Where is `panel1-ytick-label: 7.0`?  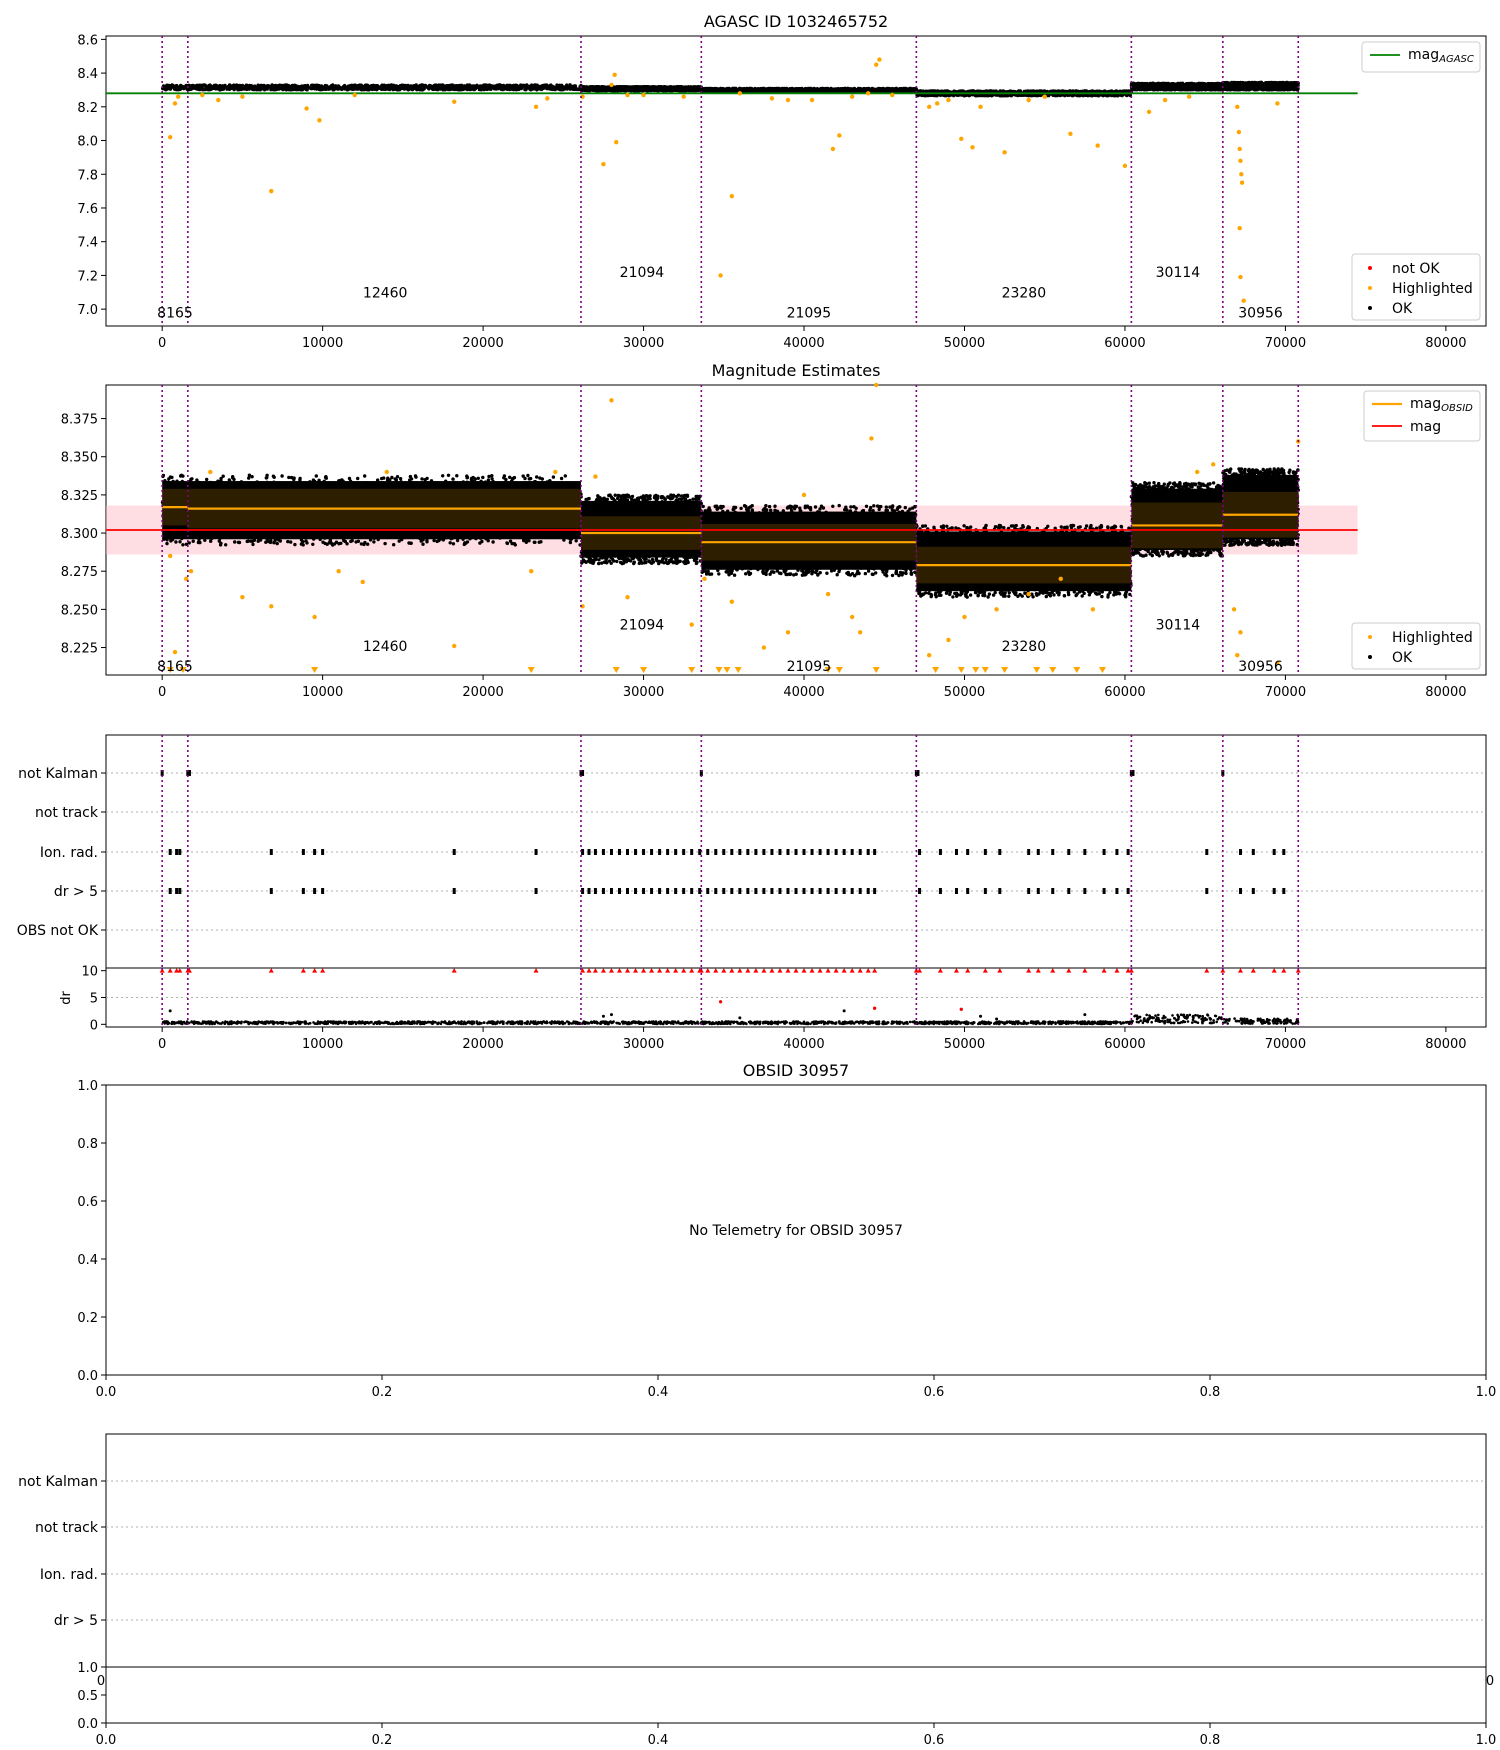
panel1-ytick-label: 7.0 is located at coordinates (87, 310).